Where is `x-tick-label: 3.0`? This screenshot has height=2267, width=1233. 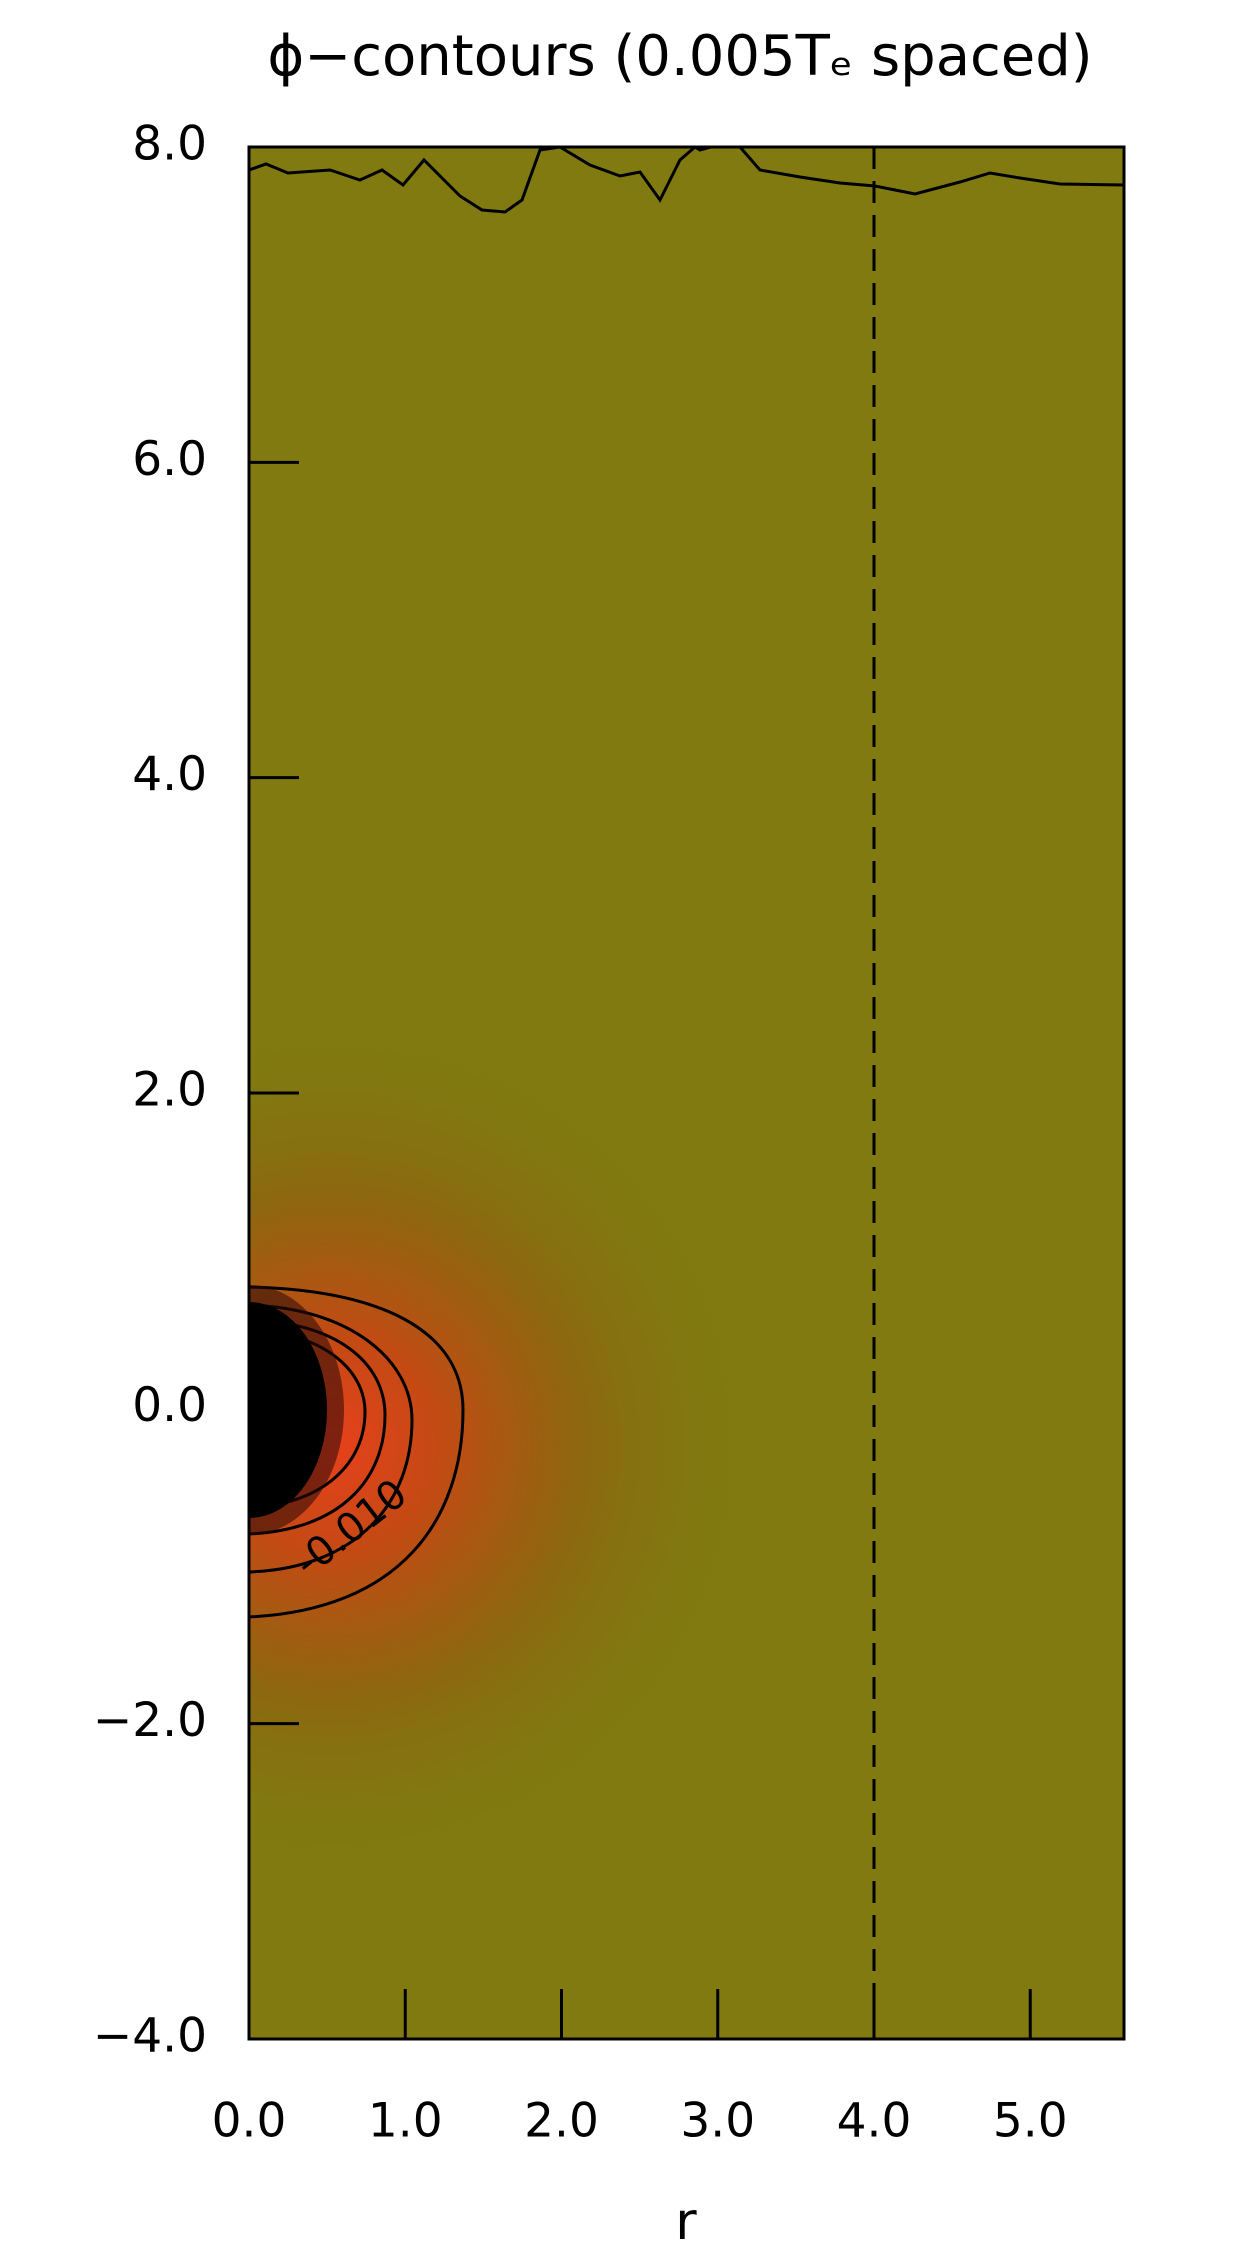
x-tick-label: 3.0 is located at coordinates (717, 2121).